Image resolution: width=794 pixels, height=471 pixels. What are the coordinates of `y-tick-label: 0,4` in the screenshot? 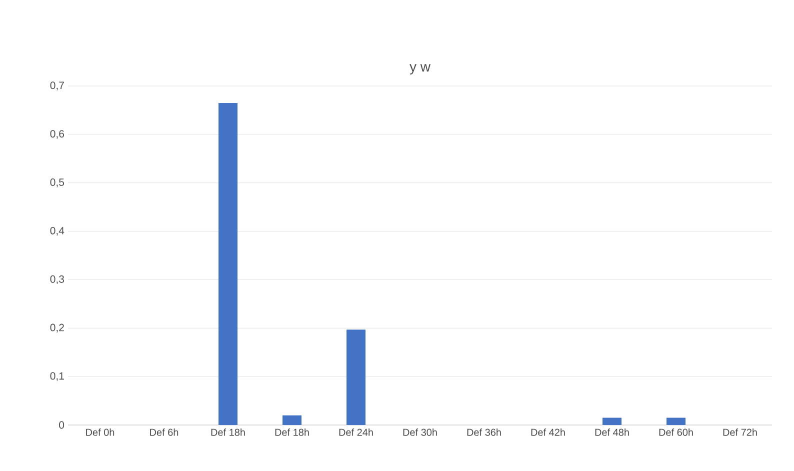 It's located at (57, 231).